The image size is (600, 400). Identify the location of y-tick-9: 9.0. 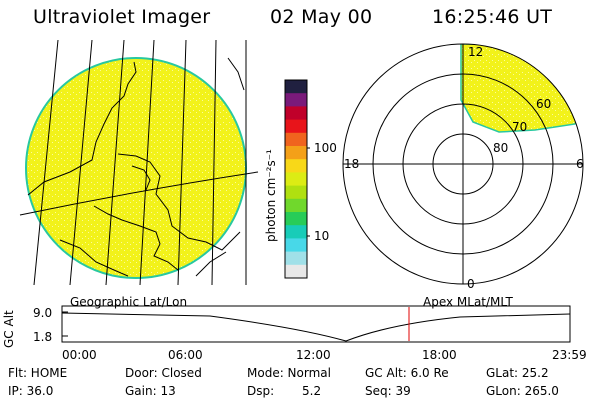
(43, 313).